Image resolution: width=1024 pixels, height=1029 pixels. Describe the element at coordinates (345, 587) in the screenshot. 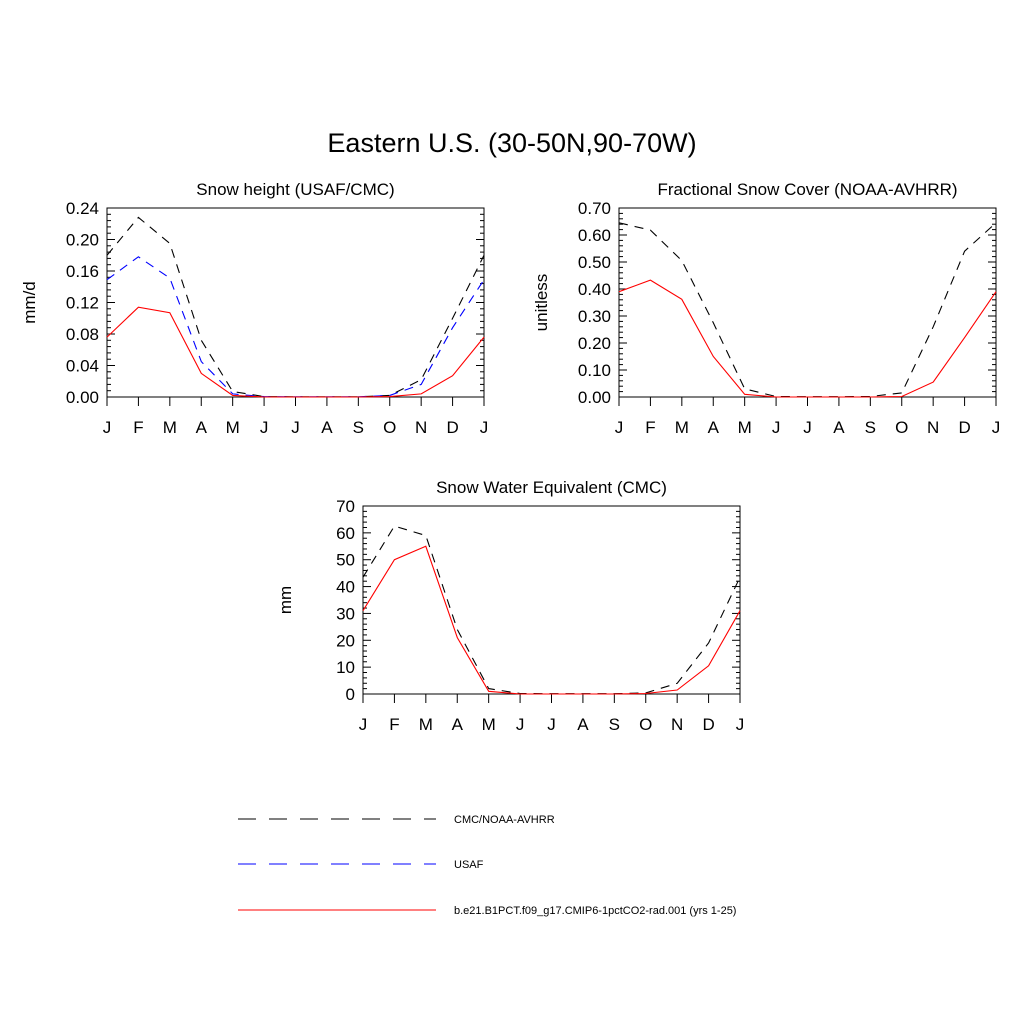

I see `y-tick-label: 40` at that location.